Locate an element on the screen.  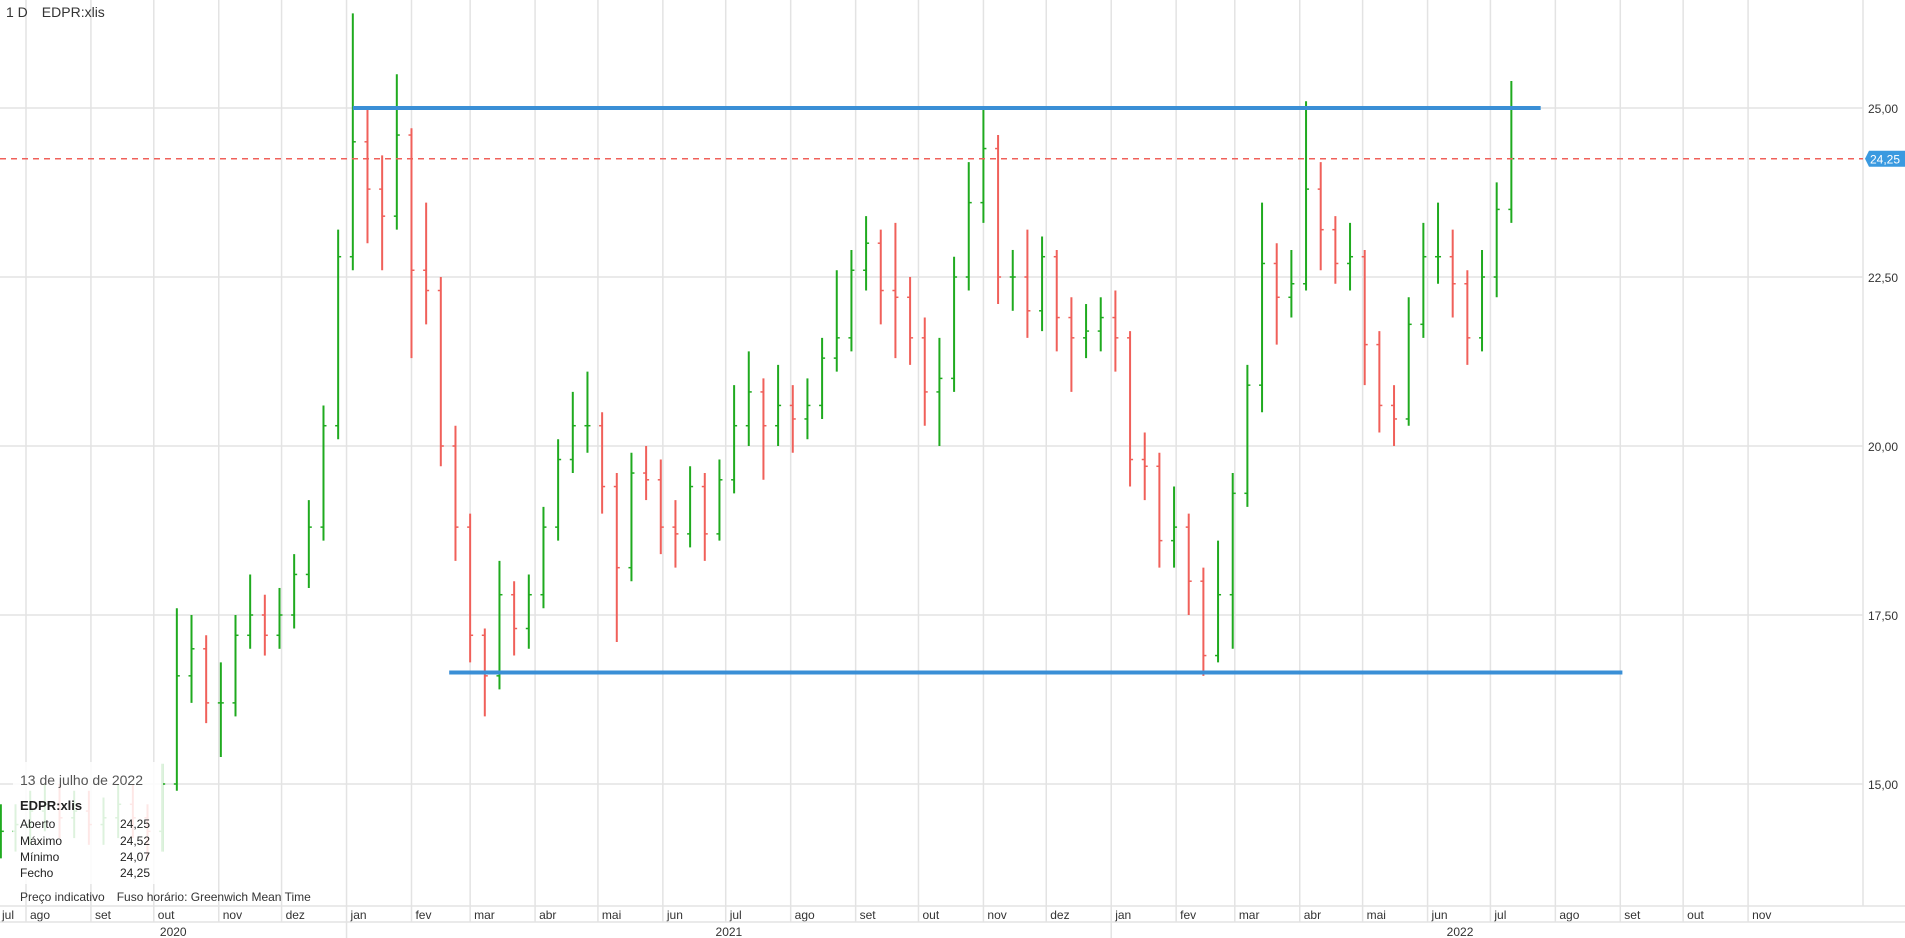
info-value: 24,07 is located at coordinates (134, 857).